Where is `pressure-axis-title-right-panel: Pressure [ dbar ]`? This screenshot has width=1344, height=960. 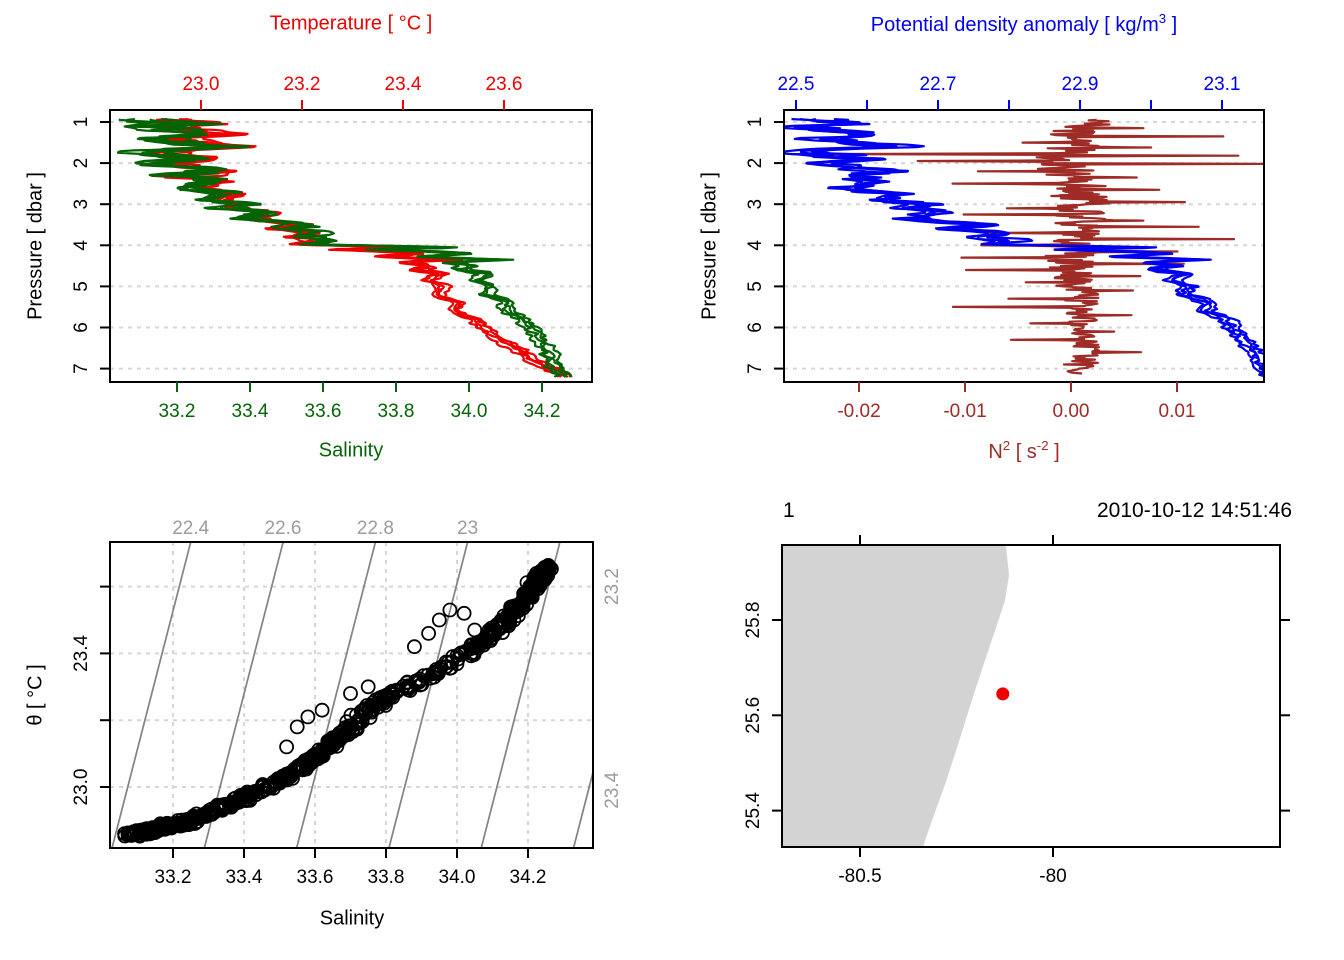 pressure-axis-title-right-panel: Pressure [ dbar ] is located at coordinates (709, 246).